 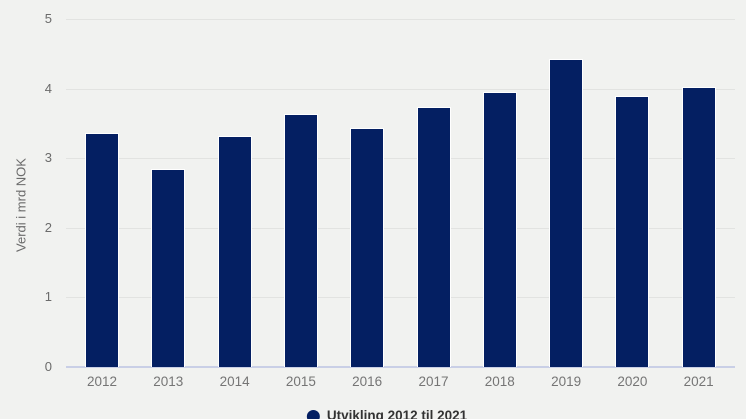 I want to click on y-tick-label-2: 2, so click(x=48, y=227).